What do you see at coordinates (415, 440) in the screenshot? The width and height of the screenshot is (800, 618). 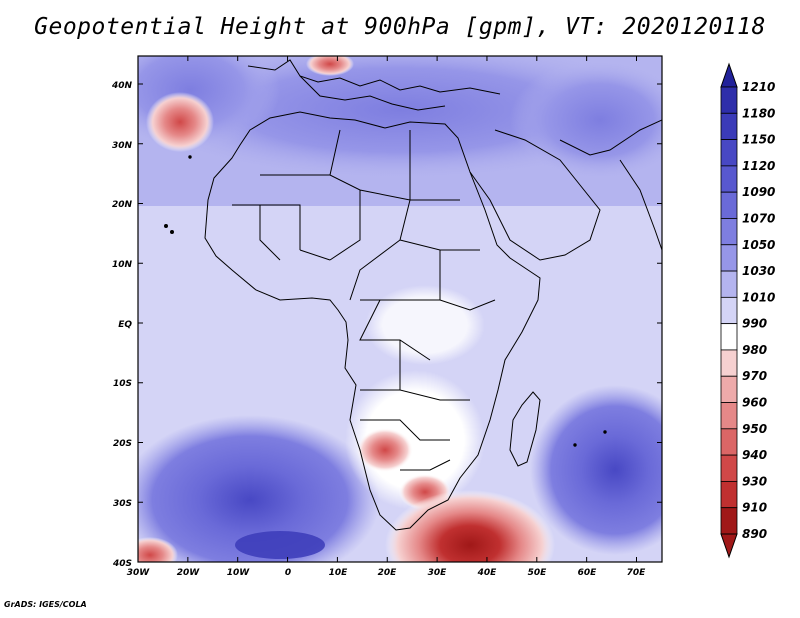 I see `field-southern-africa-neutral` at bounding box center [415, 440].